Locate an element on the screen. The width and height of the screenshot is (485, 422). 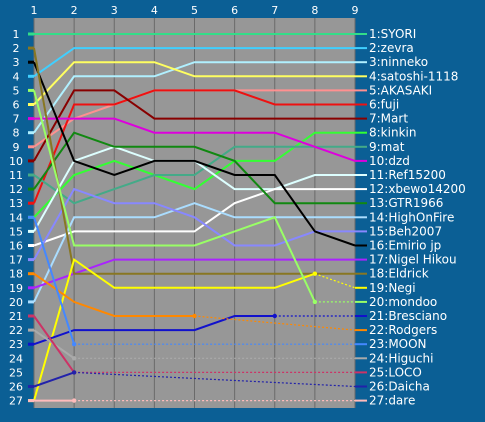
series-group: 1:SYORI is located at coordinates (222, 34).